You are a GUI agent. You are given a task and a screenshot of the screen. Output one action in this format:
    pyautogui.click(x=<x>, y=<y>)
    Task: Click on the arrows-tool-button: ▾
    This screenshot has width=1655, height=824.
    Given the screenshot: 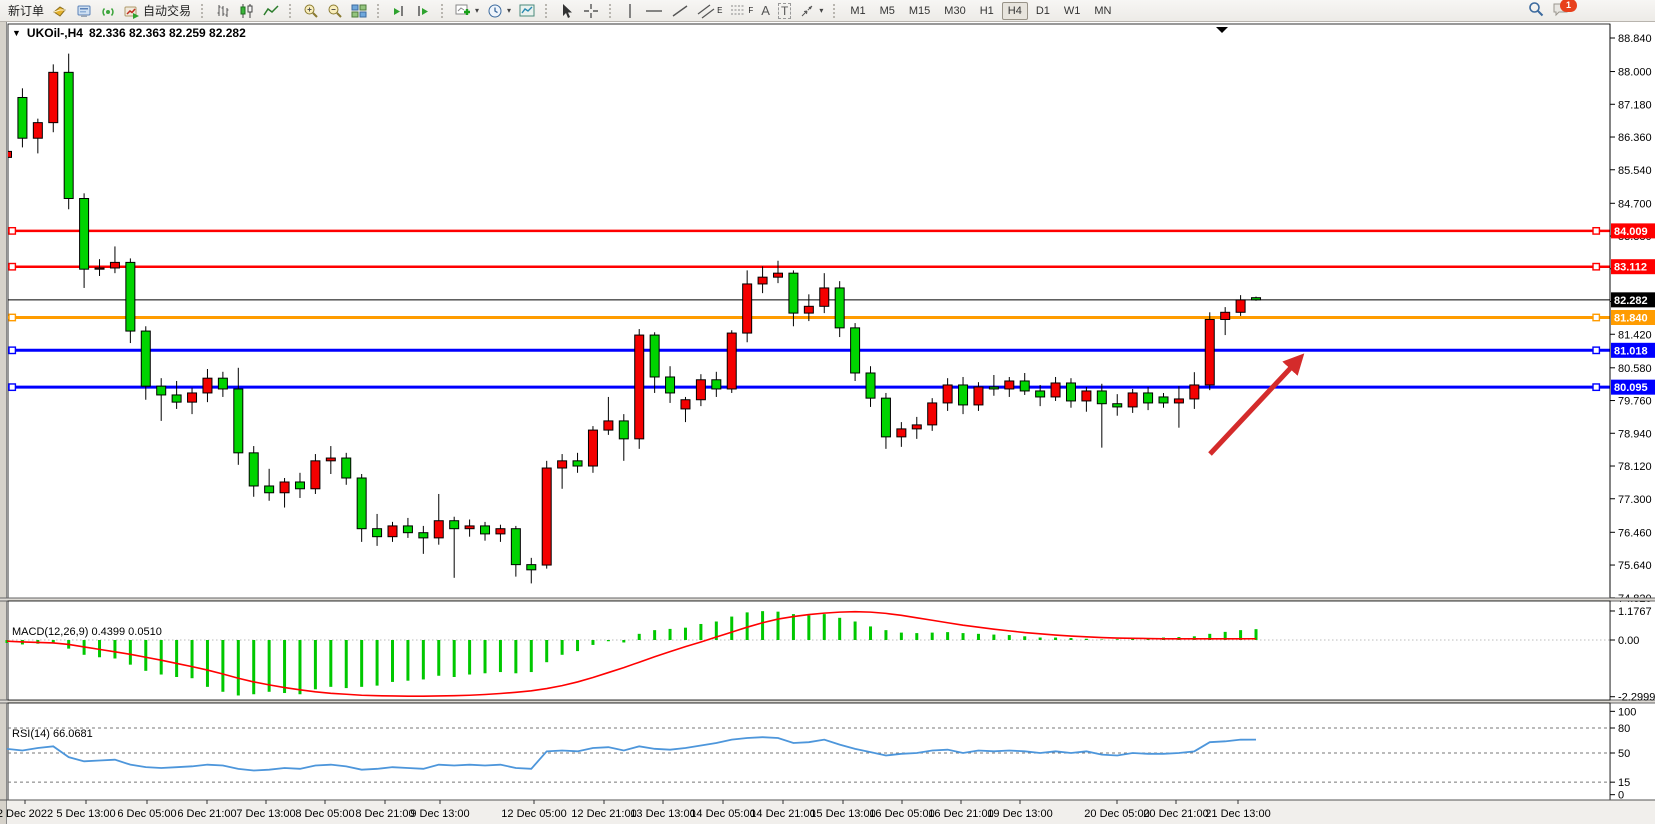 What is the action you would take?
    pyautogui.click(x=811, y=11)
    